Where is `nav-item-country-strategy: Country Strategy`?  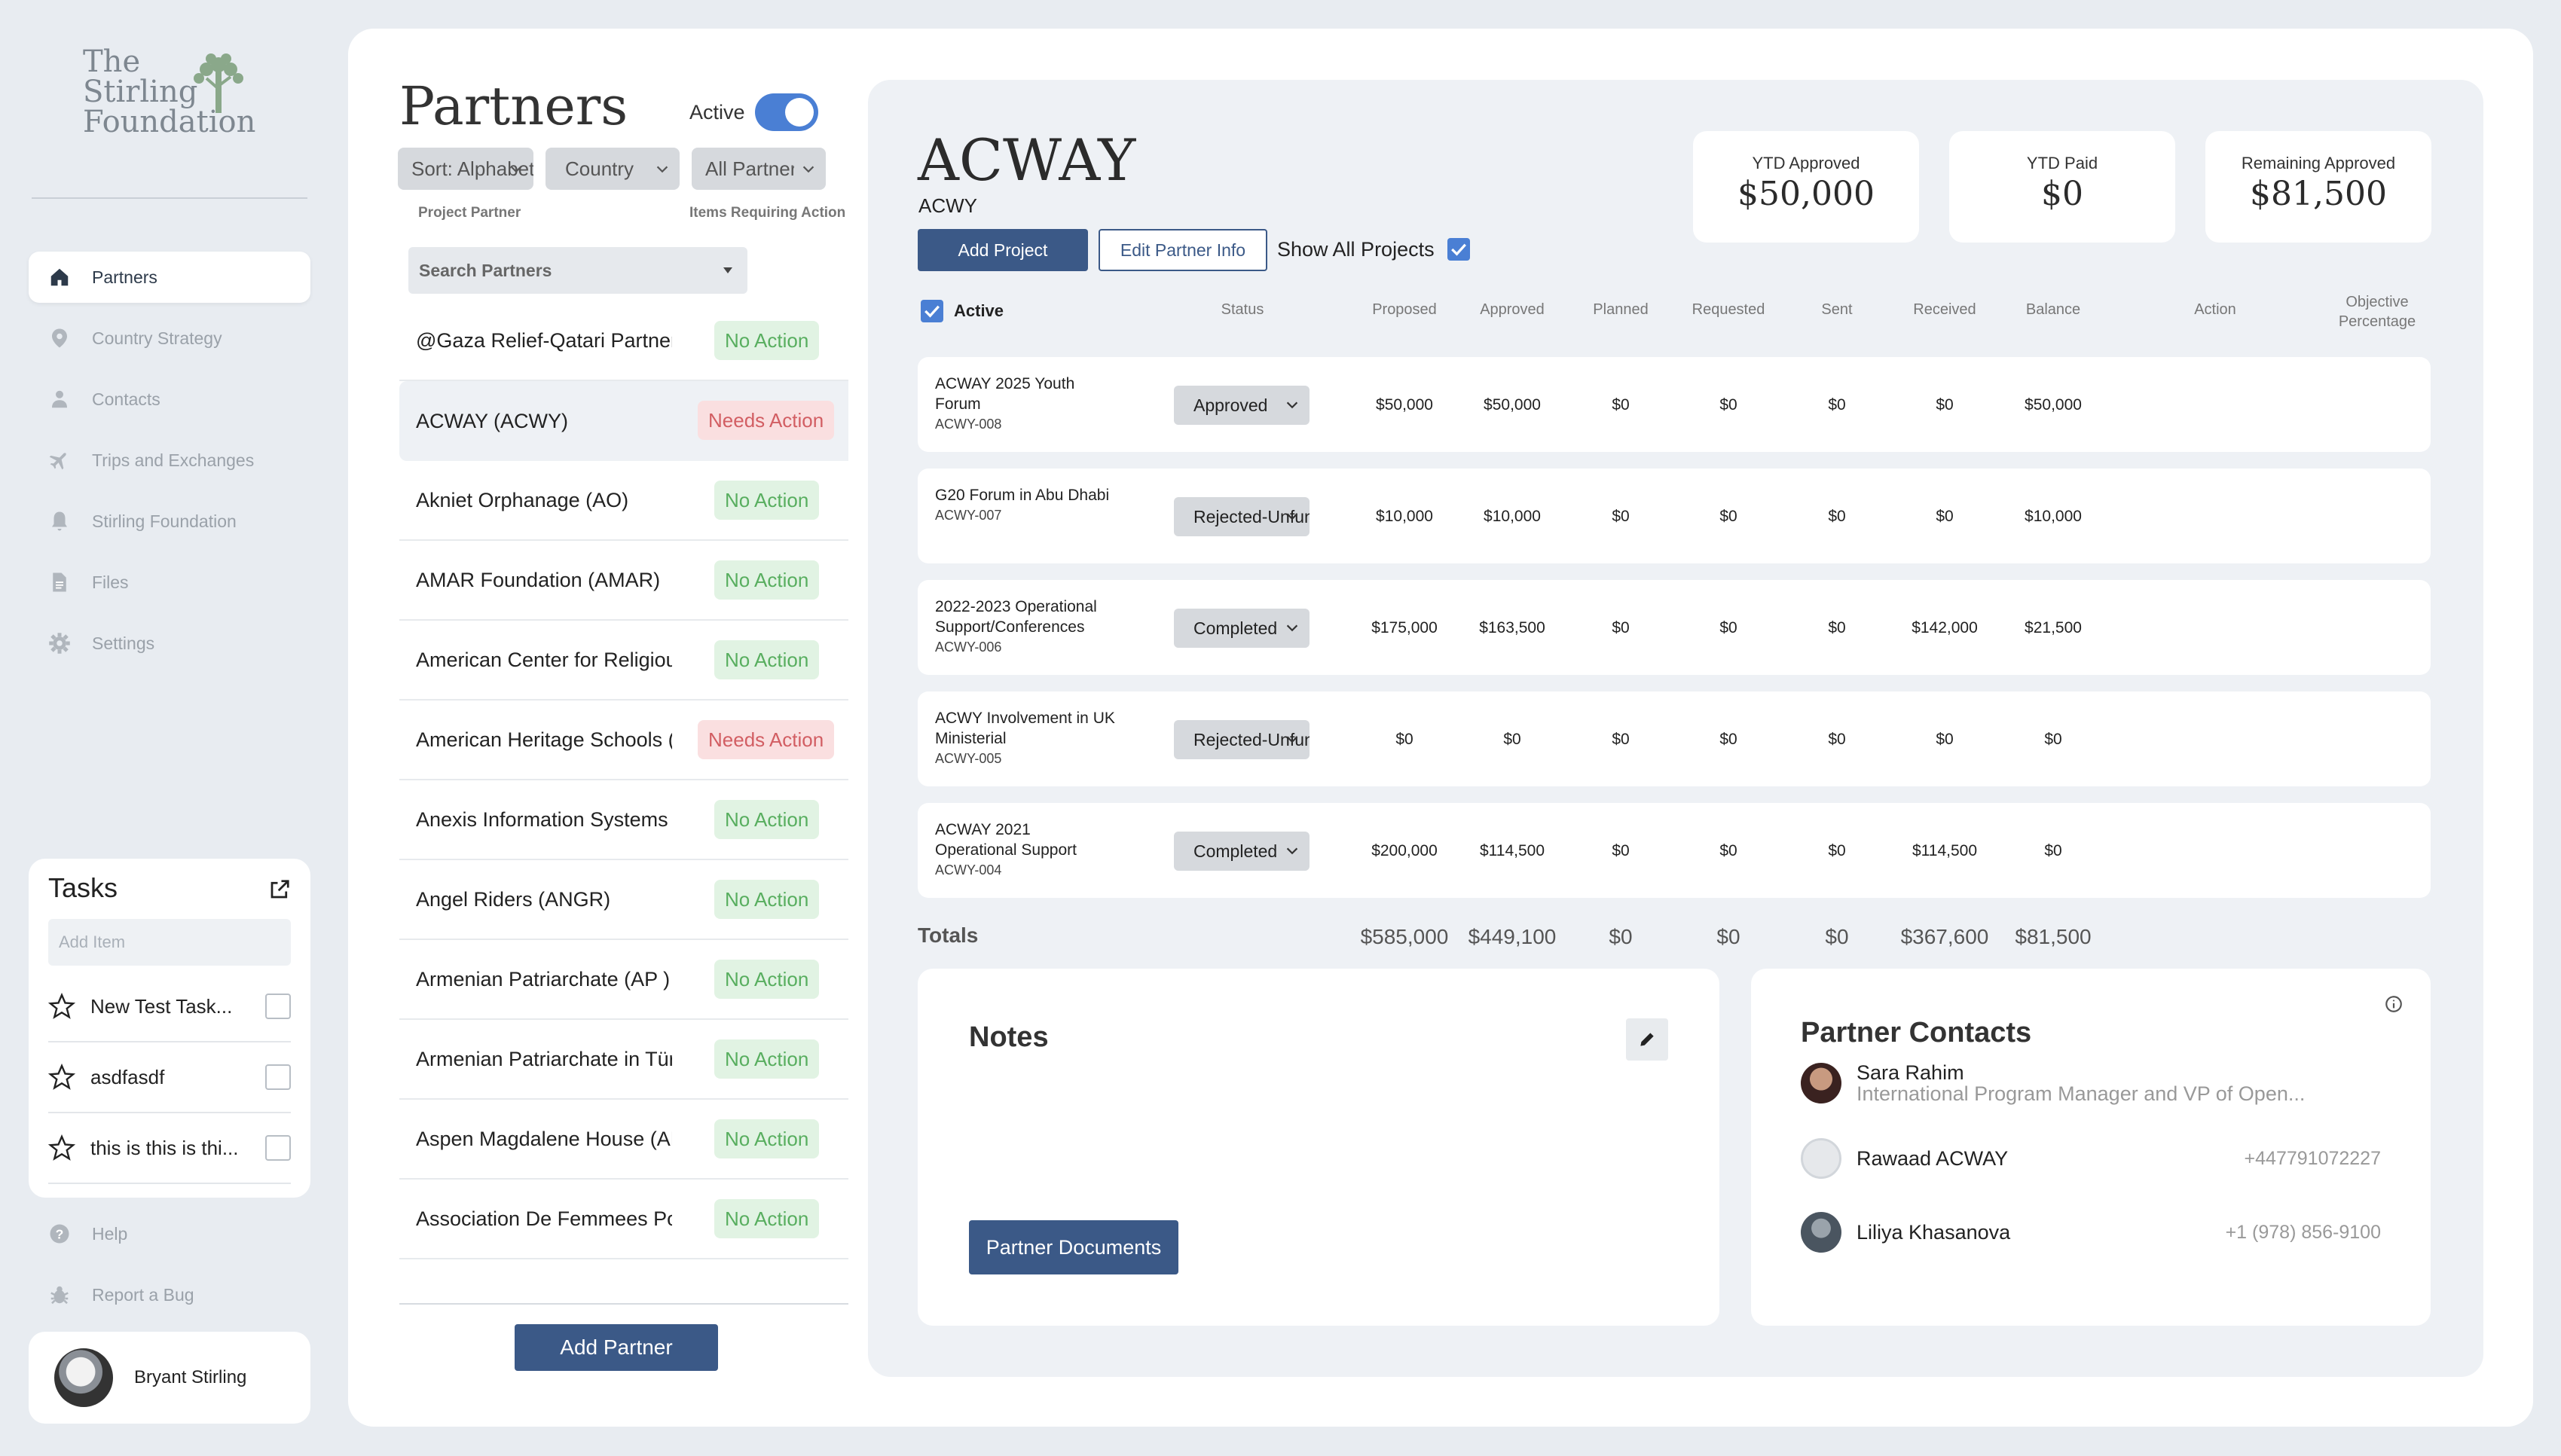 nav-item-country-strategy: Country Strategy is located at coordinates (169, 338).